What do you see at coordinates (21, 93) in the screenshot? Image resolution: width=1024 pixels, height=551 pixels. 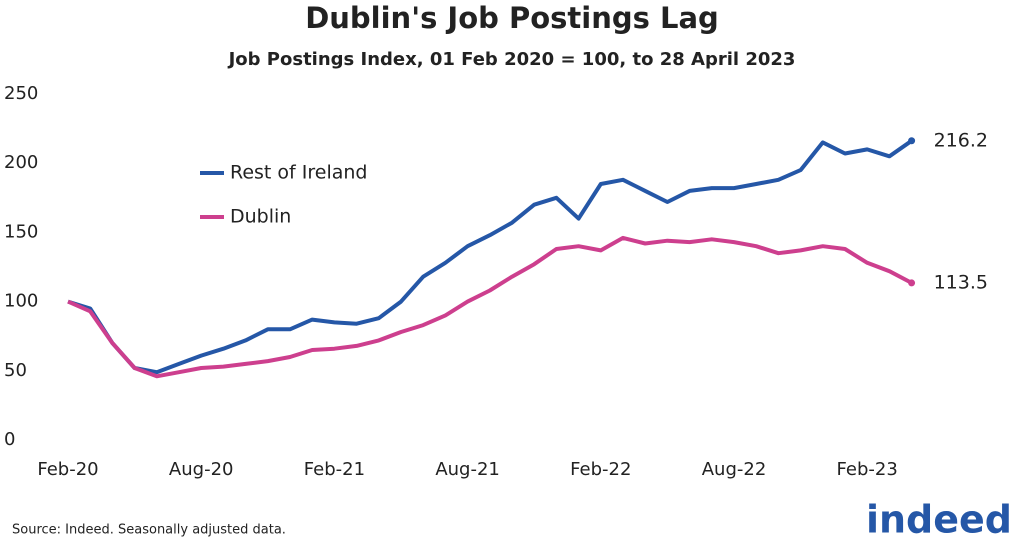 I see `y-tick-label: 250` at bounding box center [21, 93].